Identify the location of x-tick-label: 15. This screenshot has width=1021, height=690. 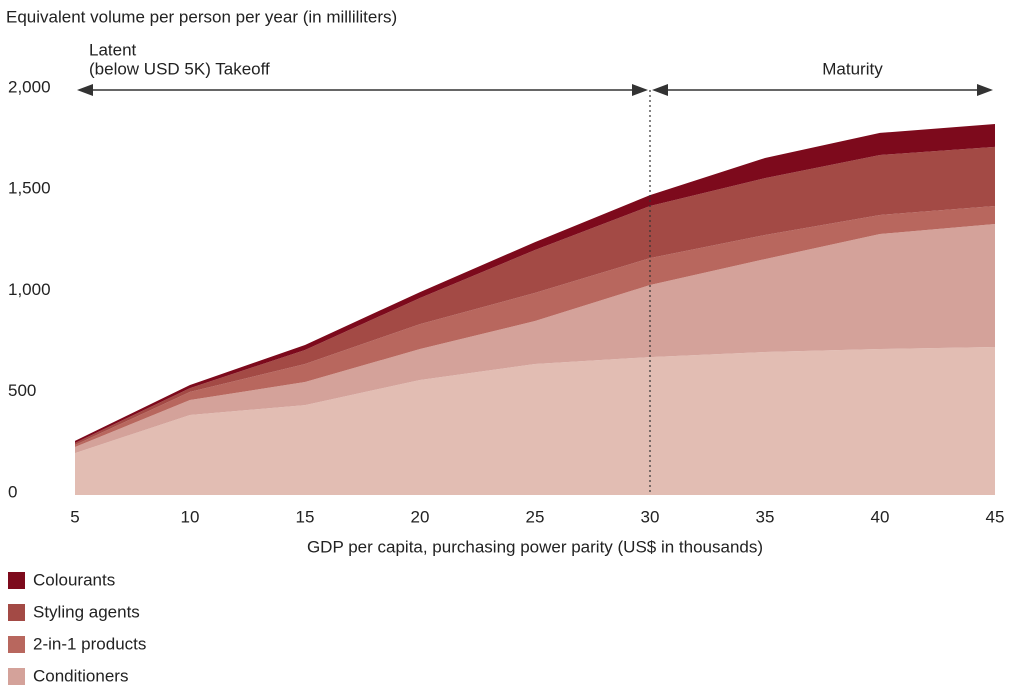
(305, 516).